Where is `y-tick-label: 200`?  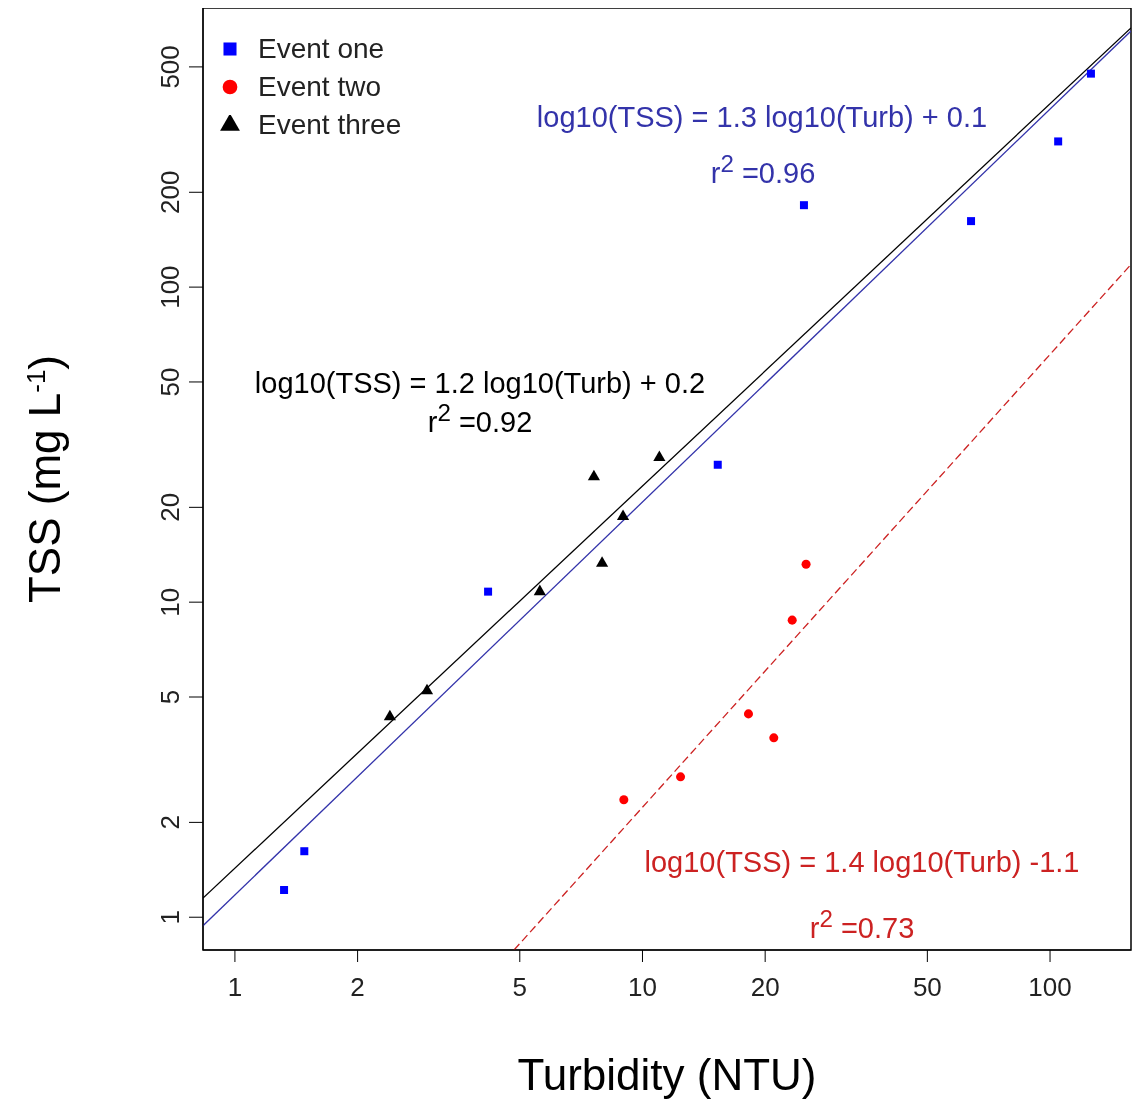
y-tick-label: 200 is located at coordinates (170, 192).